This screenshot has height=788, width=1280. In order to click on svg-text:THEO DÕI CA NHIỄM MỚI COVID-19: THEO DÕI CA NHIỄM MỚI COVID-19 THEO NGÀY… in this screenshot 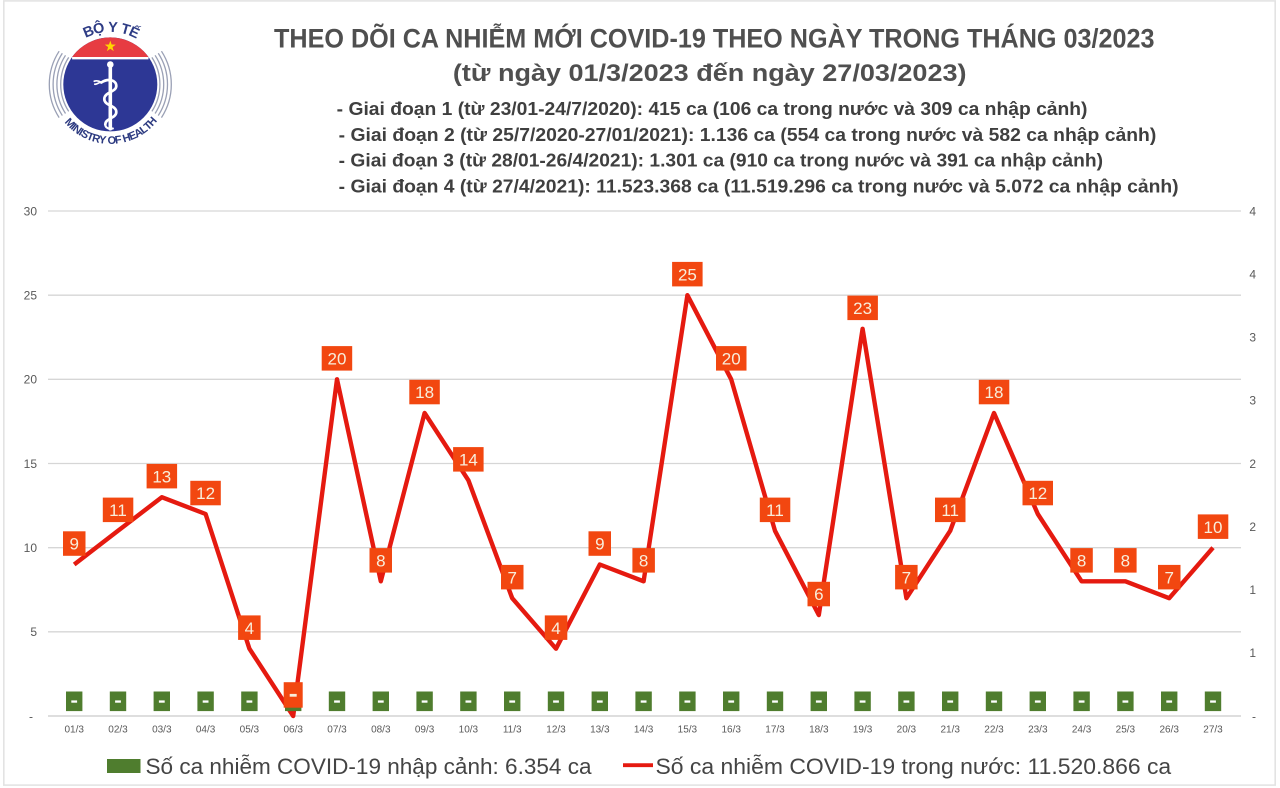, I will do `click(714, 38)`.